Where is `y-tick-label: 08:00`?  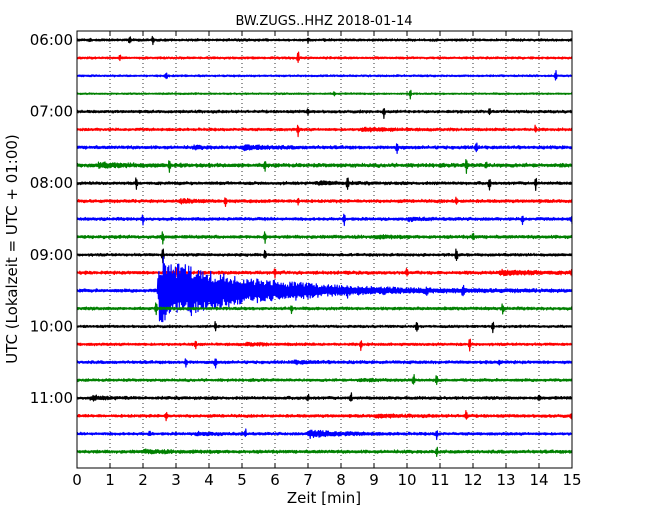 y-tick-label: 08:00 is located at coordinates (51, 183).